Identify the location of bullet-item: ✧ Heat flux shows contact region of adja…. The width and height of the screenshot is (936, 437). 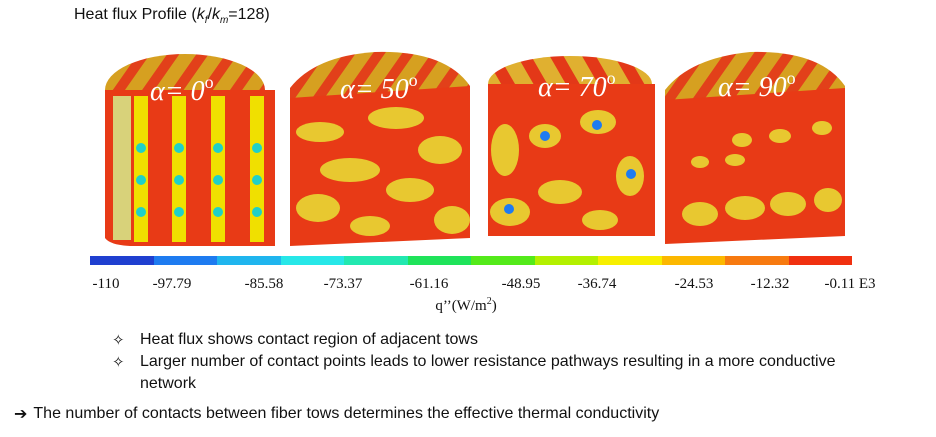
(496, 340).